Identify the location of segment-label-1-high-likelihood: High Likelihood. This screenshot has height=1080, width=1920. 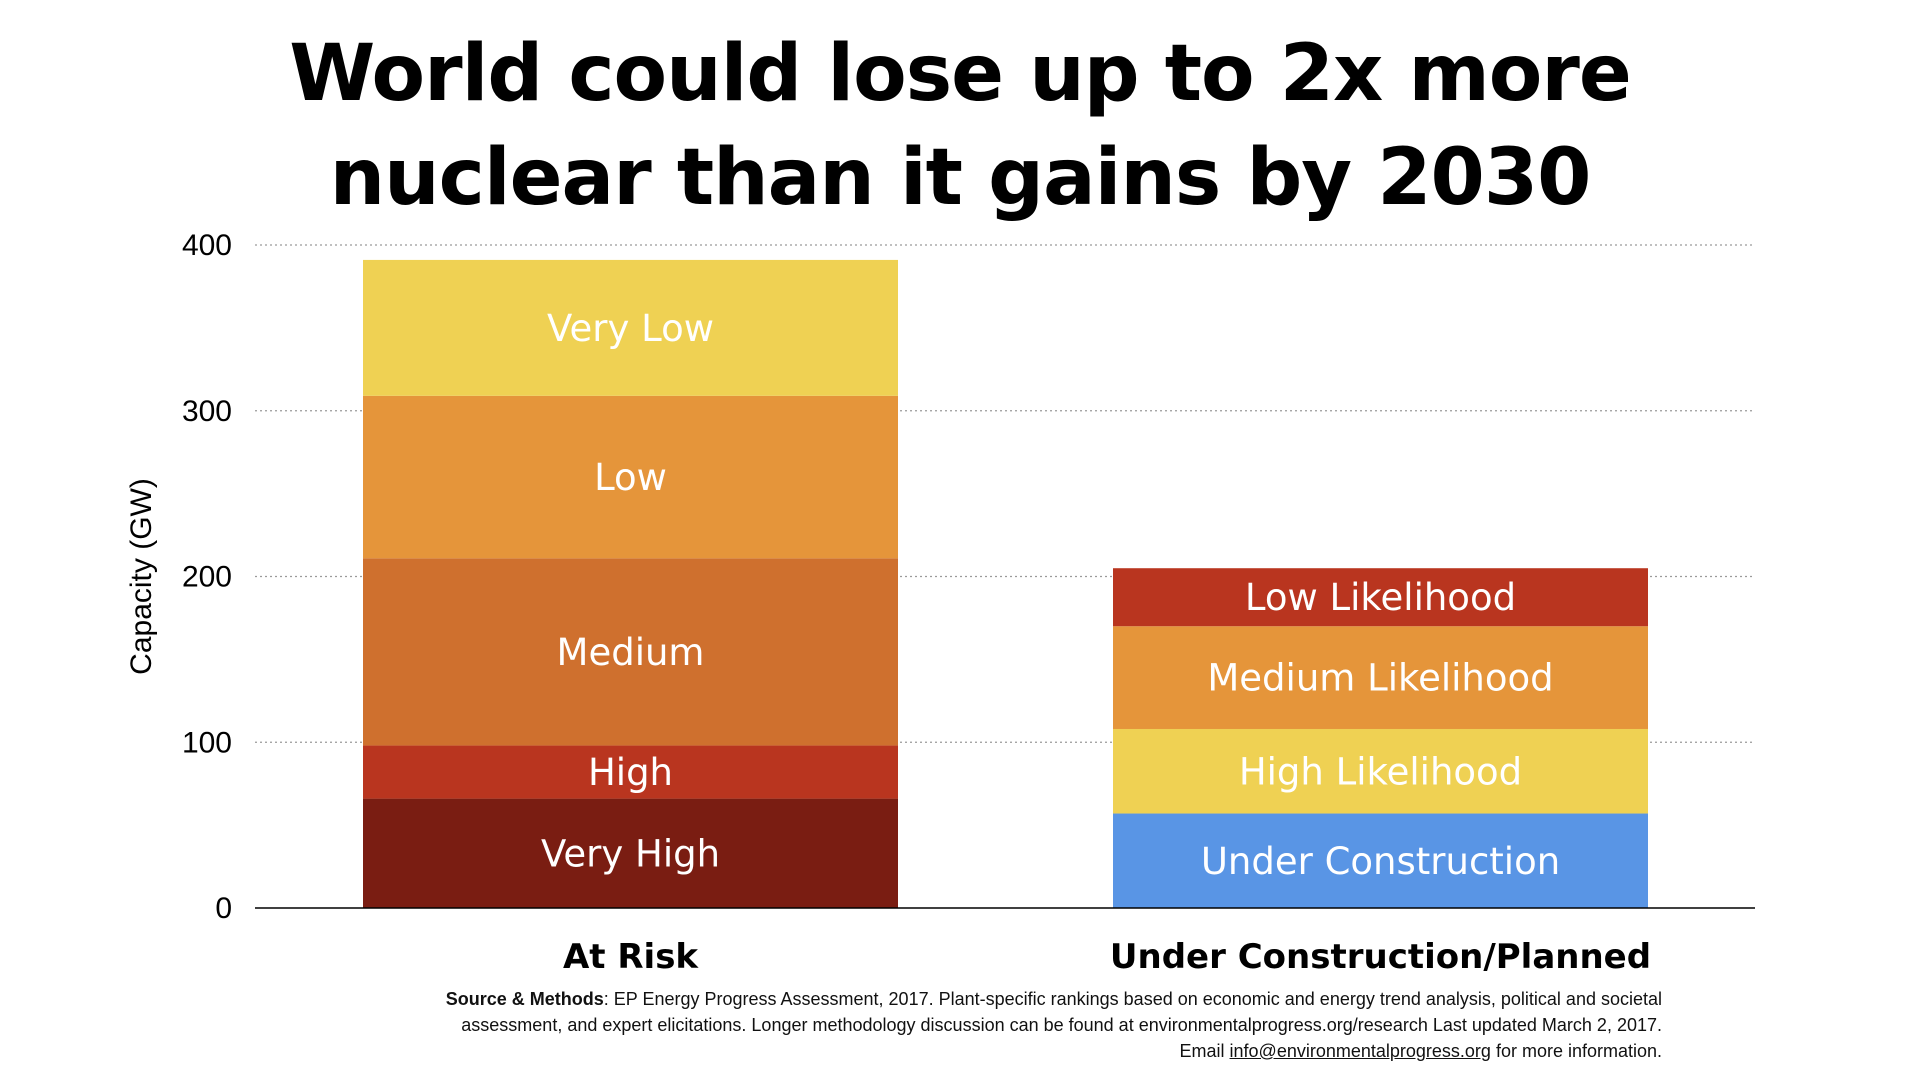
(1380, 771).